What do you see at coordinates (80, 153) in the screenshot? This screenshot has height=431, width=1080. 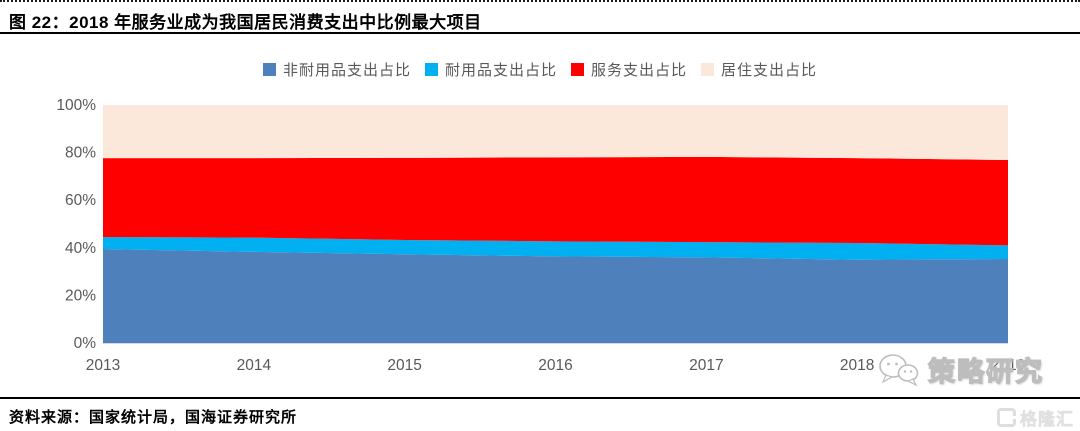 I see `y-tick-label: 80%` at bounding box center [80, 153].